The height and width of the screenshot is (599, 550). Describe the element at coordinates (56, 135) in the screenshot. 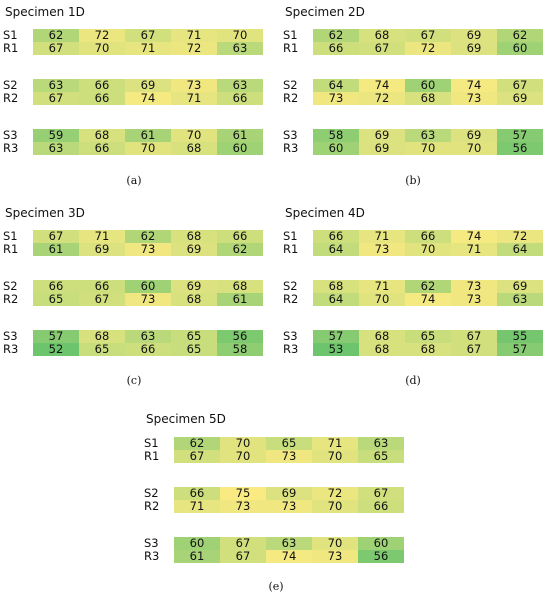

I see `heatmap-cell: 59` at that location.